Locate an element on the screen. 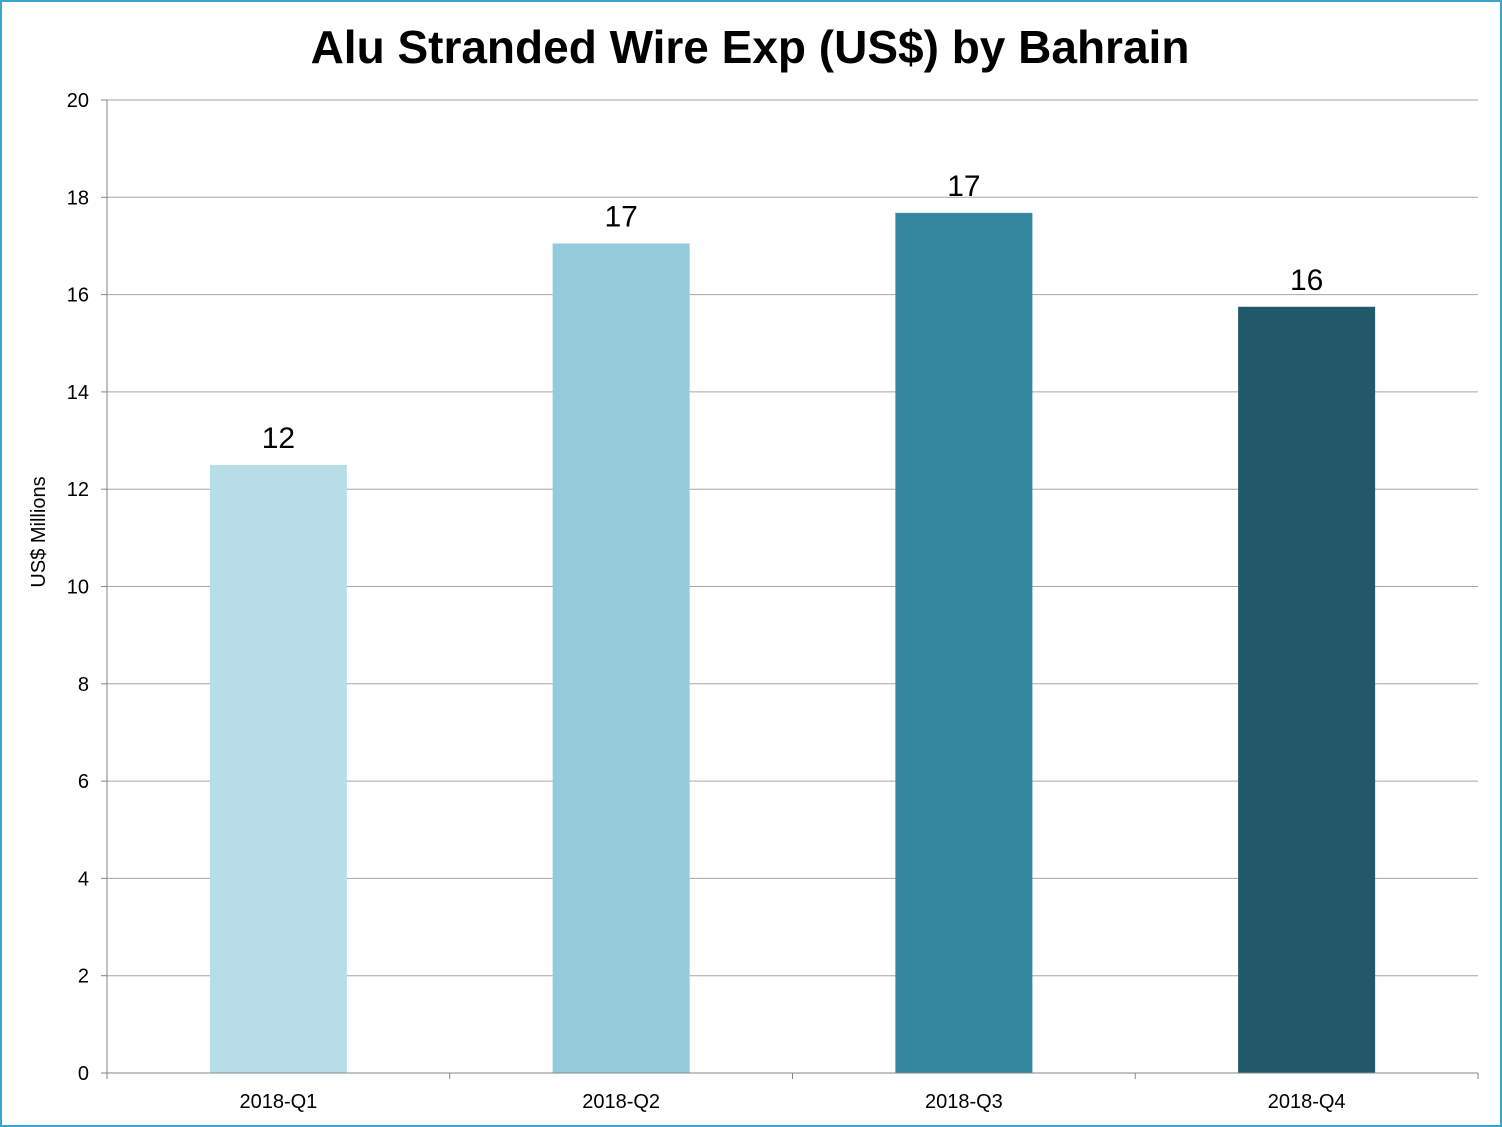 Image resolution: width=1502 pixels, height=1127 pixels. data-label: 12 is located at coordinates (278, 438).